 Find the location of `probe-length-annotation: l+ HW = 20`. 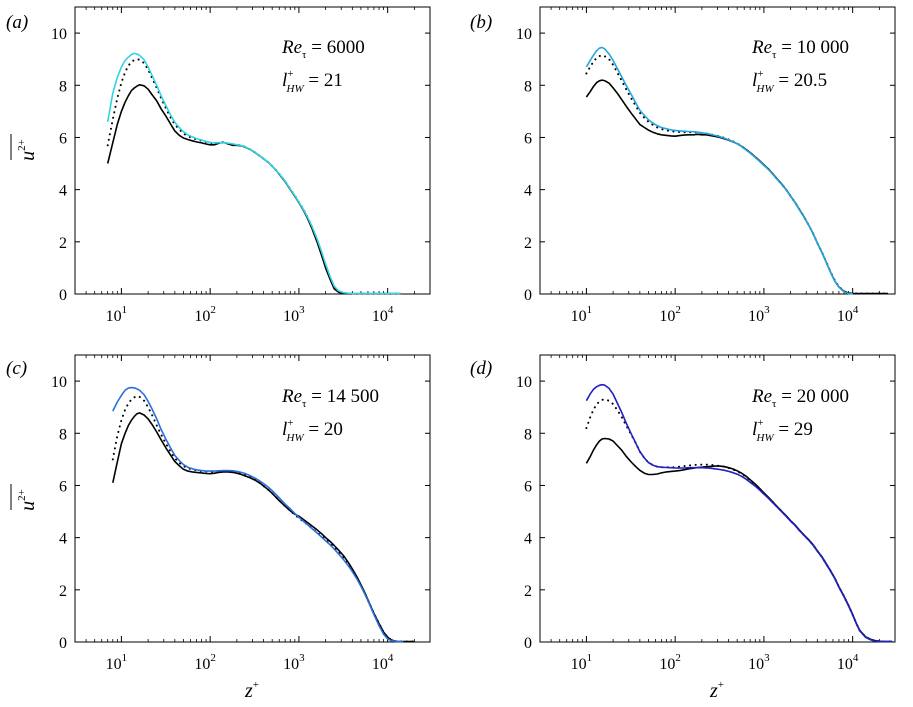

probe-length-annotation: l+ HW = 20 is located at coordinates (312, 430).